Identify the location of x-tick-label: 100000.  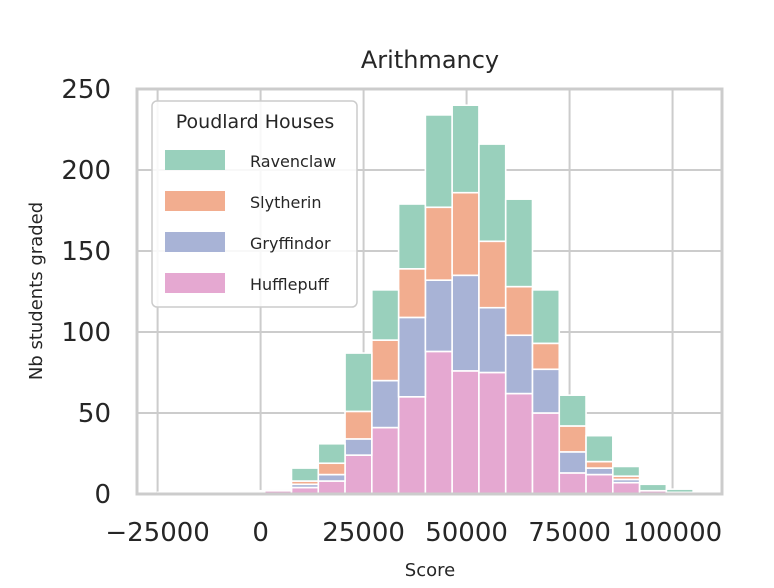
(672, 533).